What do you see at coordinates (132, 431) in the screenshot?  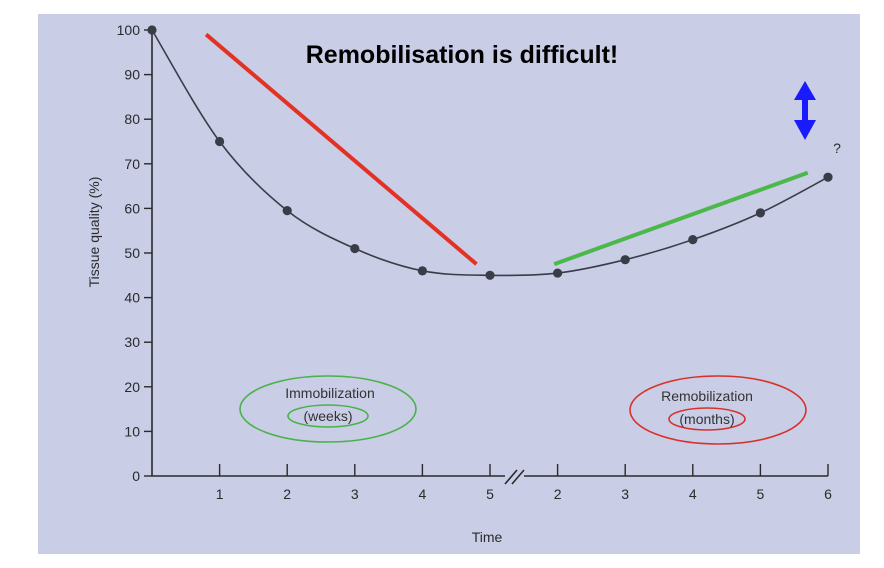 I see `y-tick-label: 10` at bounding box center [132, 431].